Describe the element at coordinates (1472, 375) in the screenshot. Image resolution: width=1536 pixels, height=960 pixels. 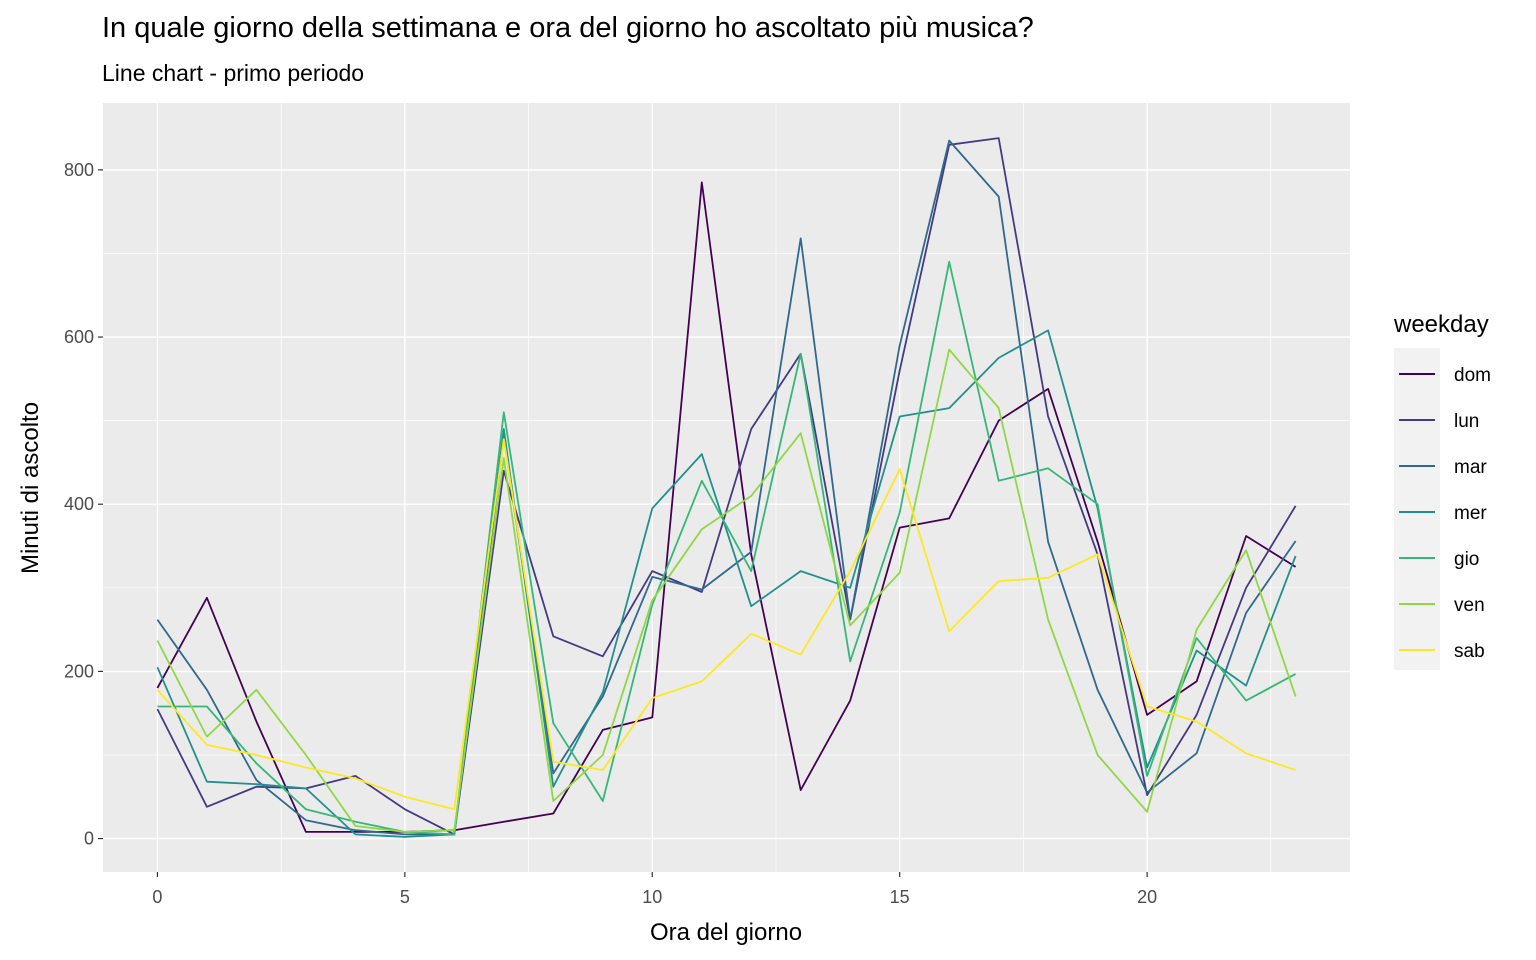
I see `legend-label-dom: dom` at that location.